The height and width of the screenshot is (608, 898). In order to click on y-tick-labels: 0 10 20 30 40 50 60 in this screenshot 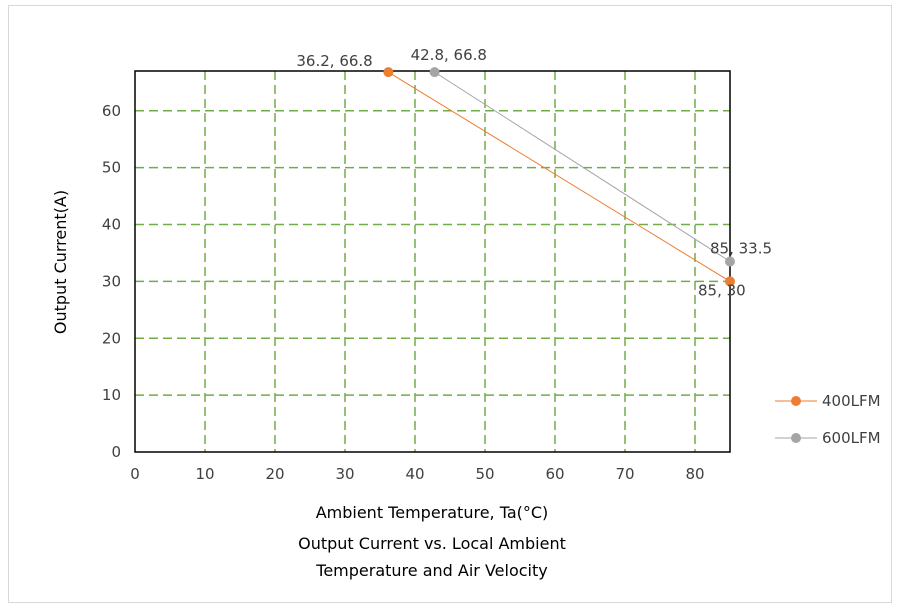, I will do `click(111, 281)`.